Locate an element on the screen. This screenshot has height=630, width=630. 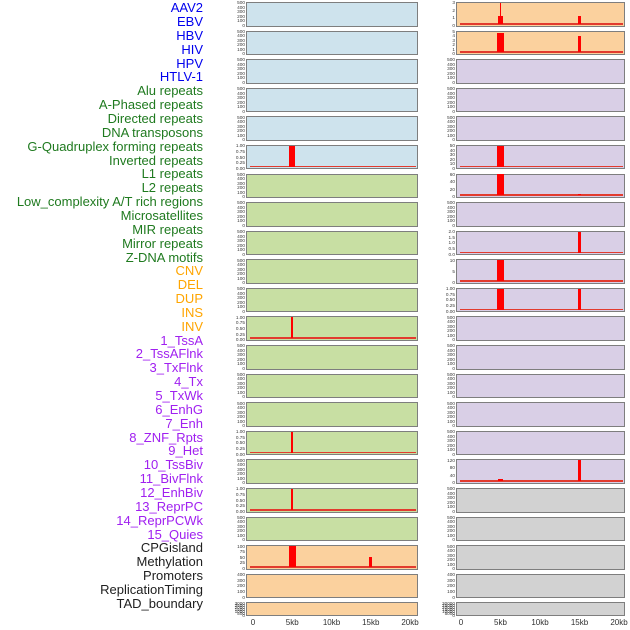
y-tick-label: 2000 is located at coordinates (239, 607).